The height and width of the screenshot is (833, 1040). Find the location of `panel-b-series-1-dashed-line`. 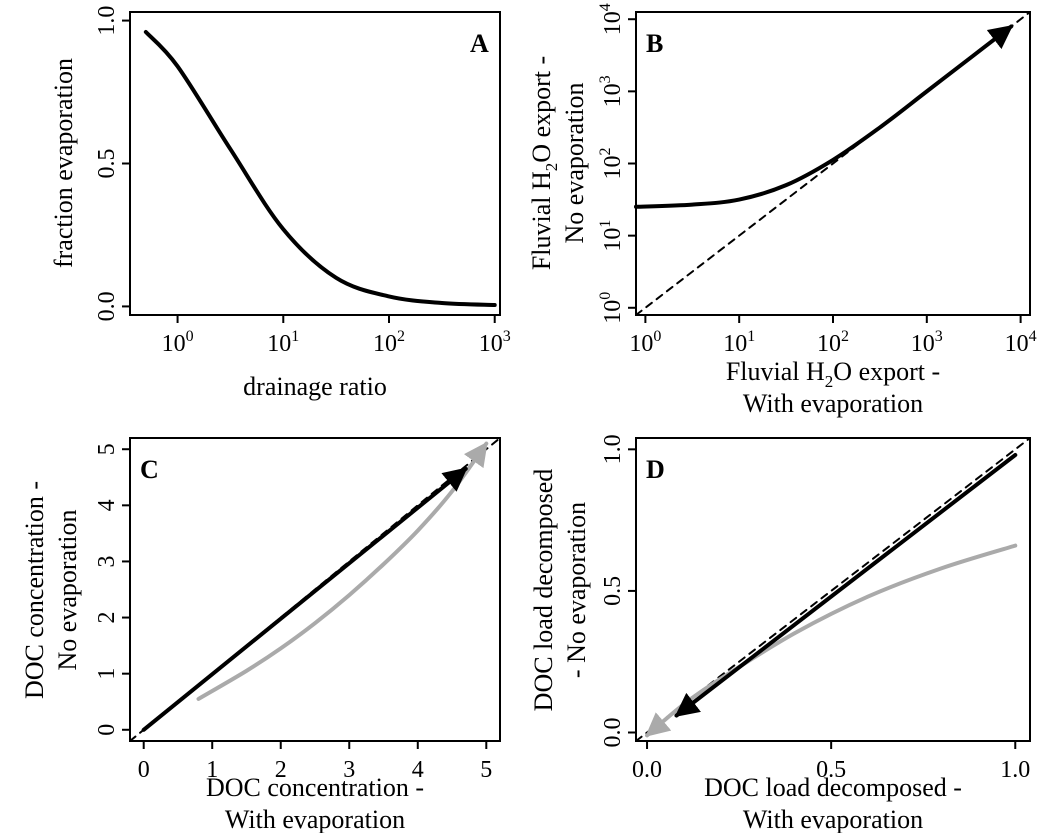

panel-b-series-1-dashed-line is located at coordinates (833, 163).